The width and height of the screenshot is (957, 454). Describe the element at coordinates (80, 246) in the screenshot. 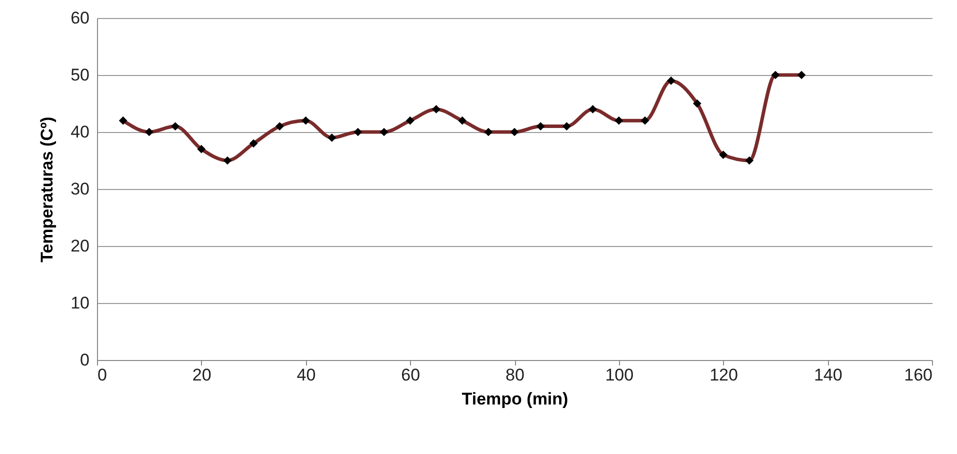

I see `y-tick-label: 20` at that location.